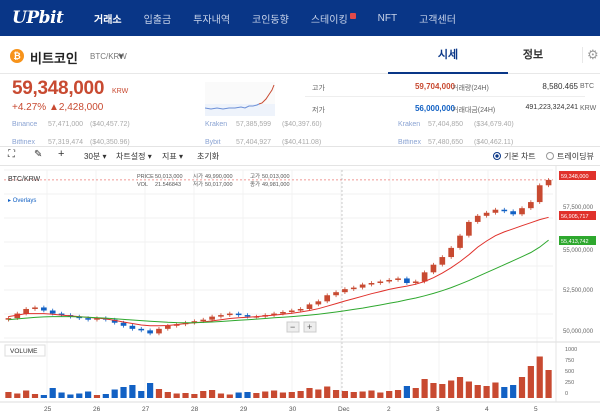  I want to click on mini-sparkline, so click(240, 99).